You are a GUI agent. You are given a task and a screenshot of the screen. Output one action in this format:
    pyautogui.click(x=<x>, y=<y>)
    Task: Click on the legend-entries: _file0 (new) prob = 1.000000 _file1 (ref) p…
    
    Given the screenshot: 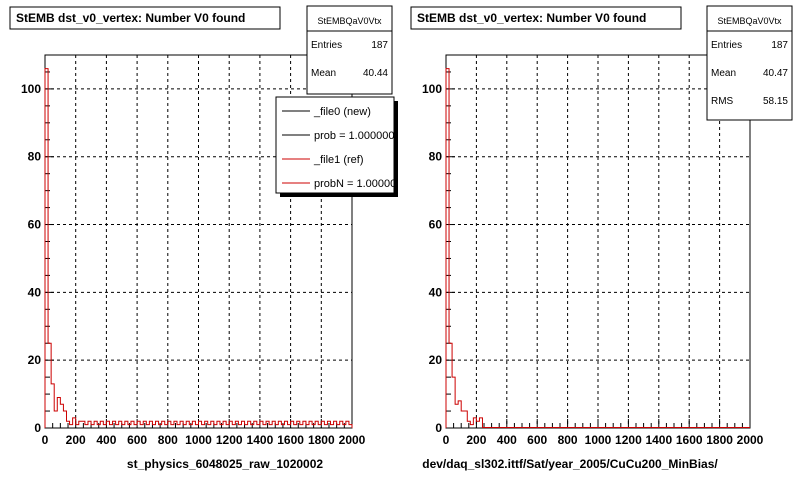 What is the action you would take?
    pyautogui.click(x=342, y=148)
    